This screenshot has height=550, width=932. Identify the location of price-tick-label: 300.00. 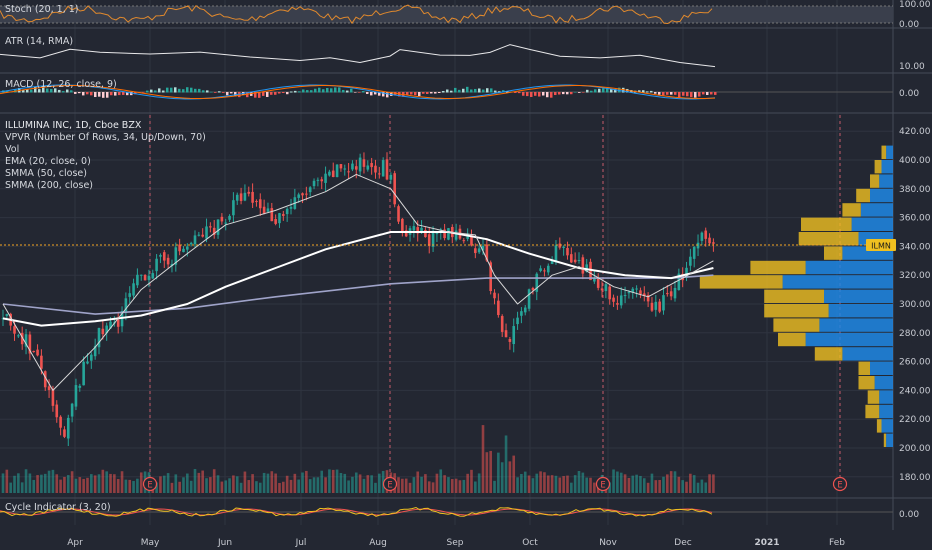
(915, 305).